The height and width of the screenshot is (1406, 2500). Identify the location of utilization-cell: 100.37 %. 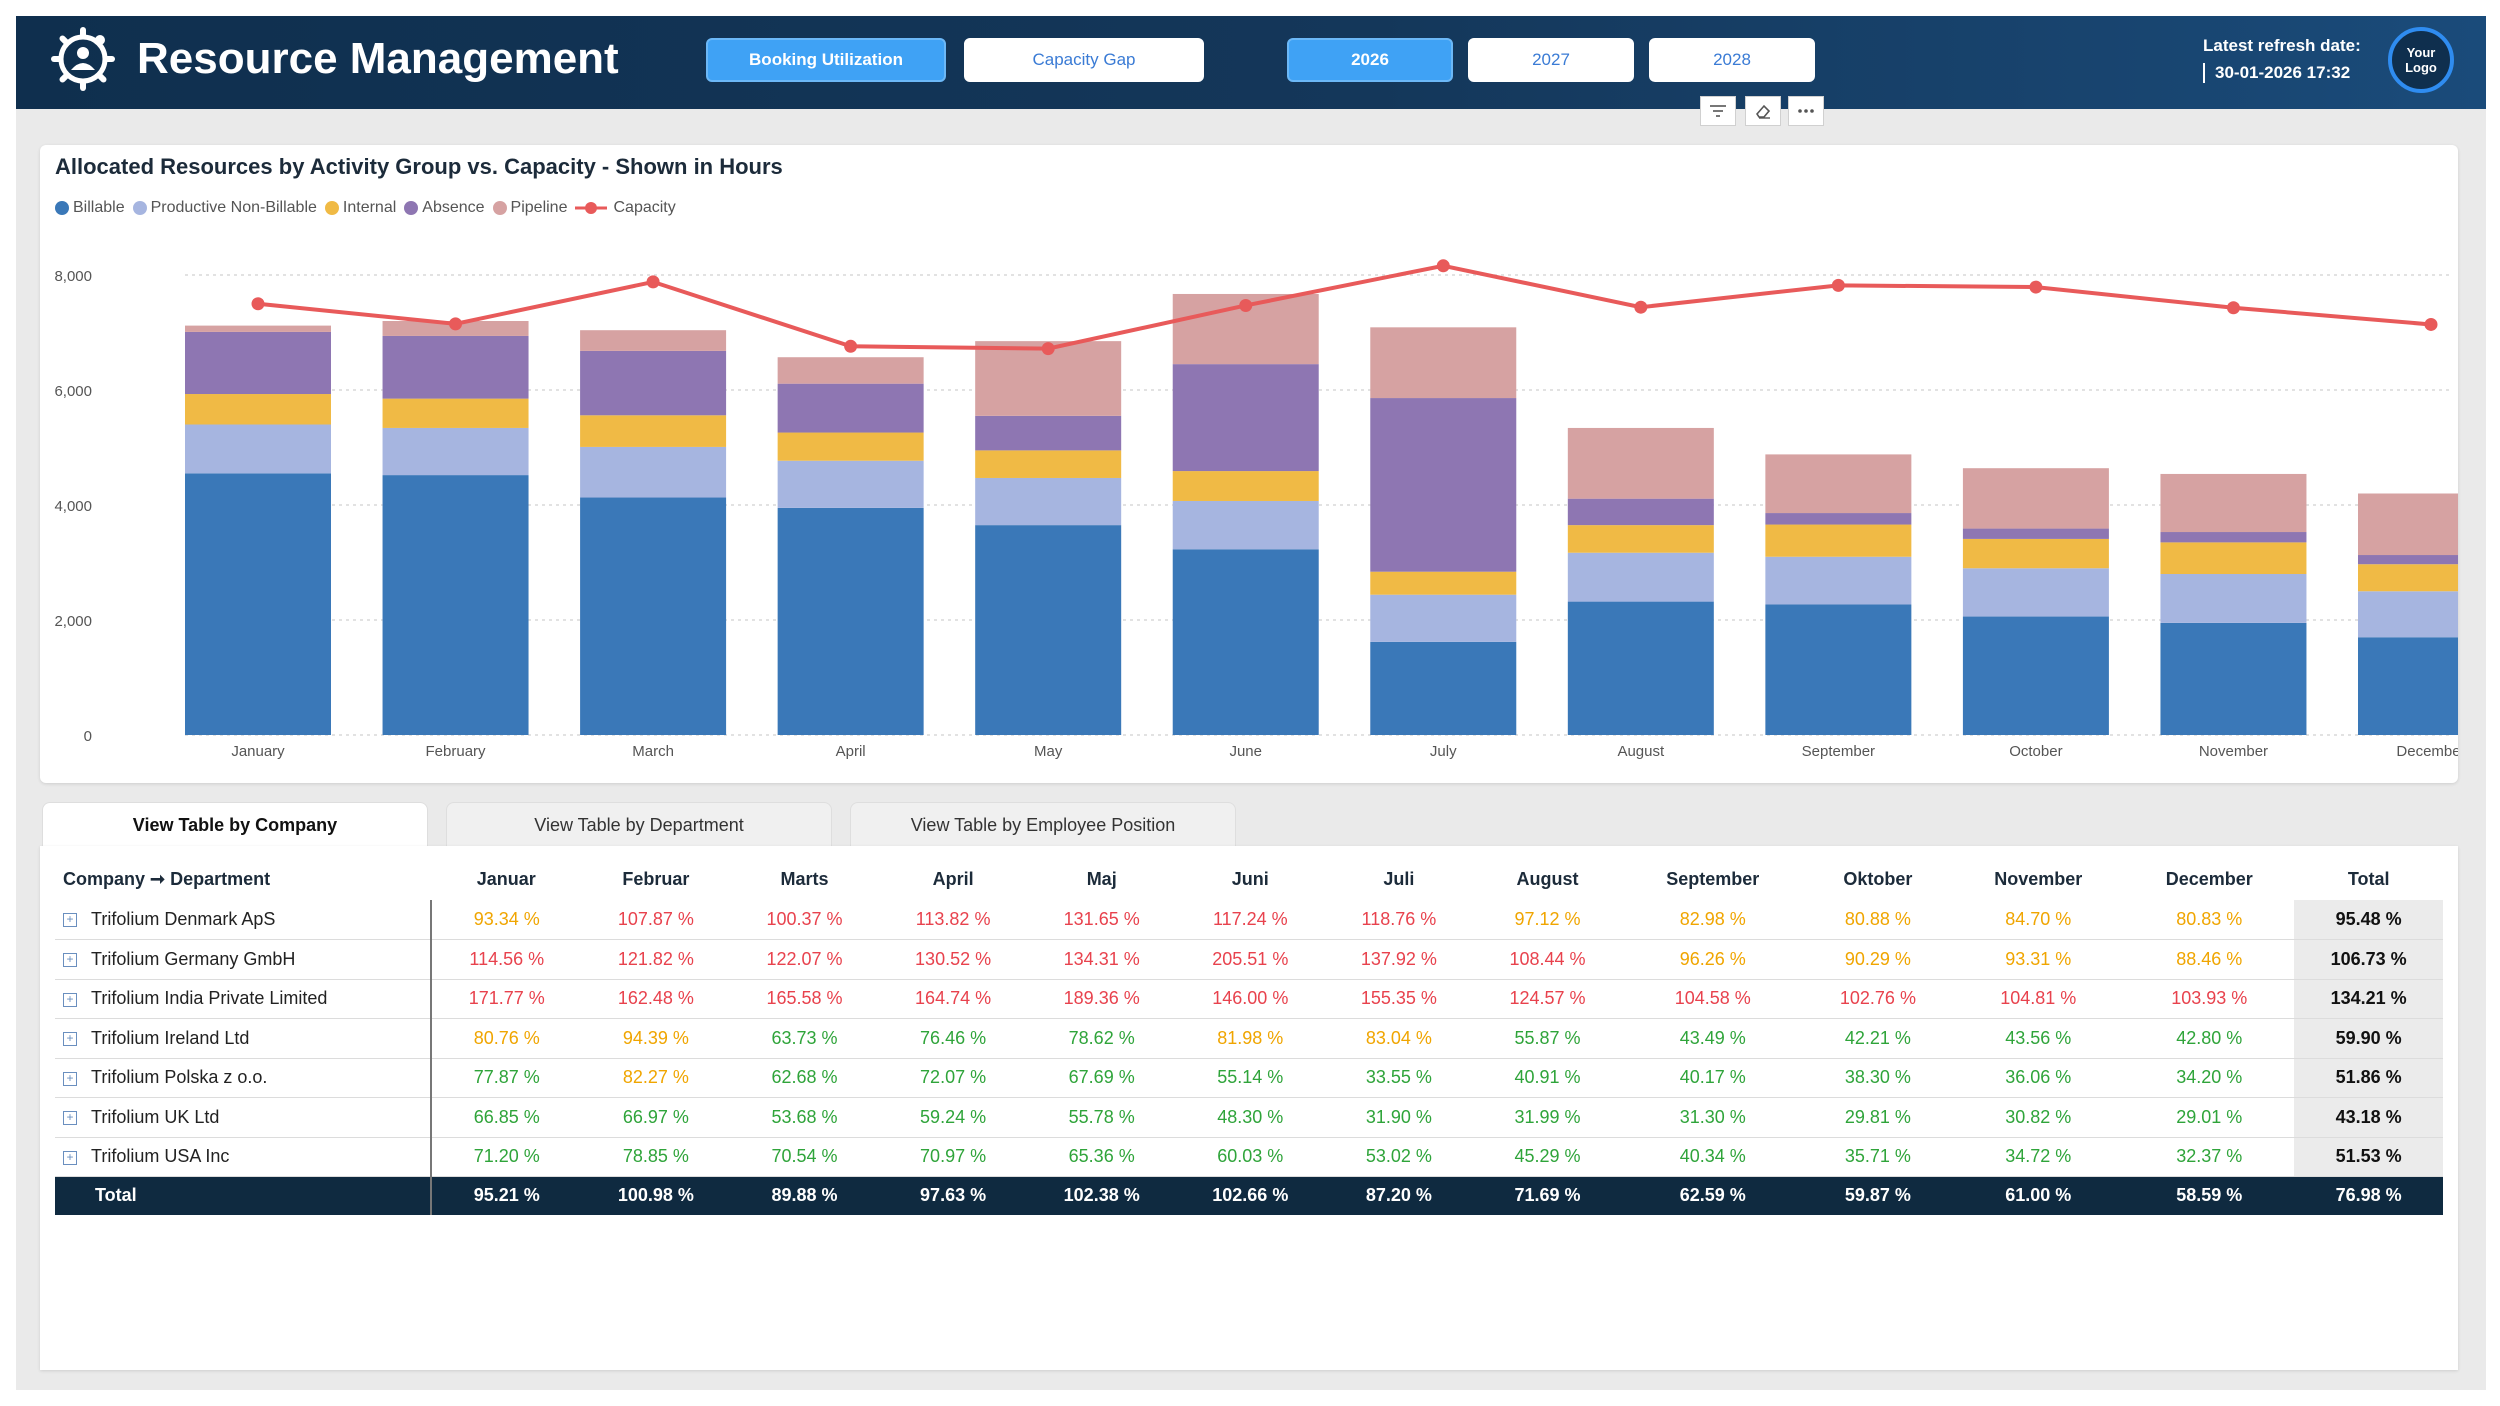
(804, 920).